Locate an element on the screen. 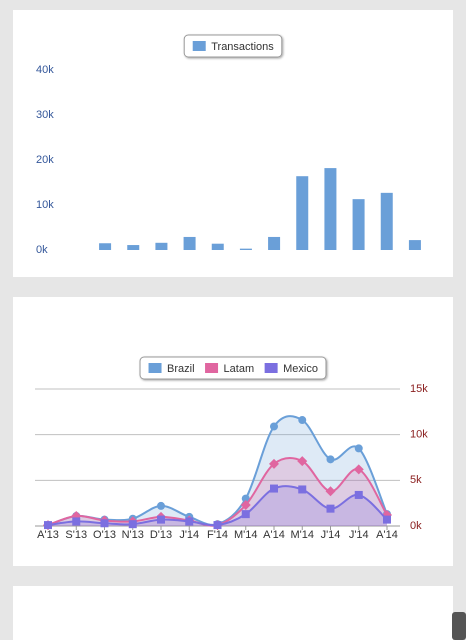  legend-label: Mexico is located at coordinates (300, 369).